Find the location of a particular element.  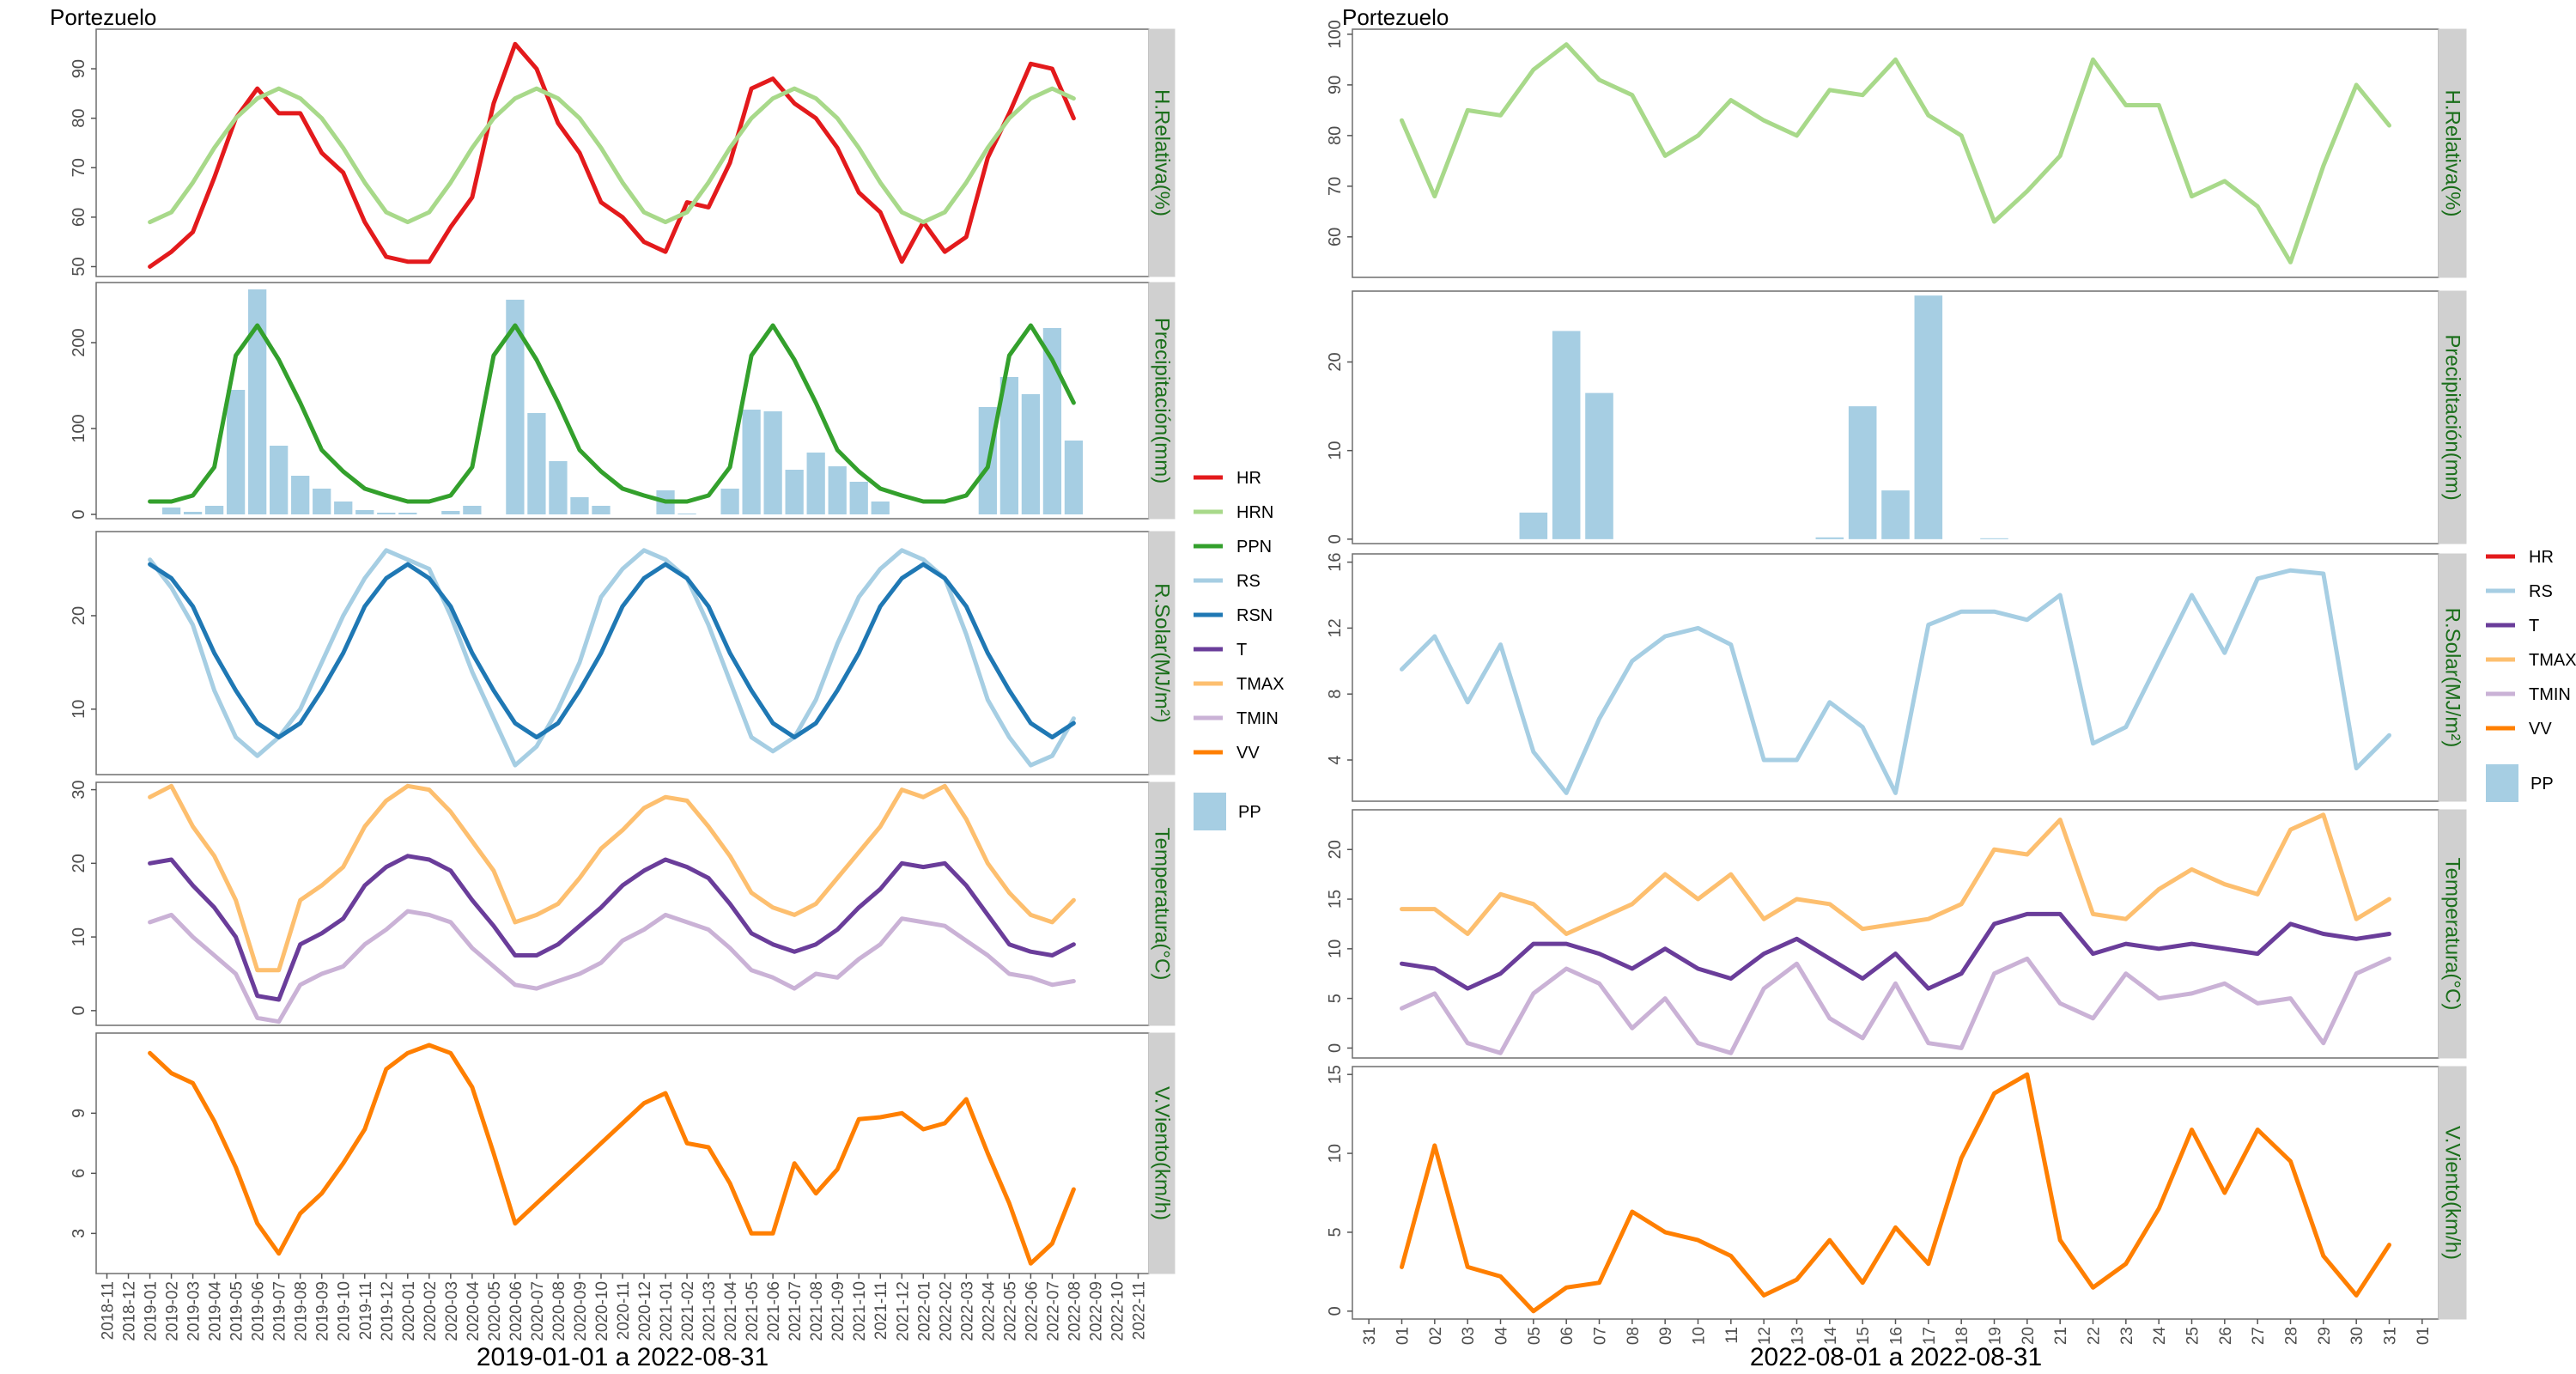

x-tick-label: 2019-01 is located at coordinates (152, 1311).